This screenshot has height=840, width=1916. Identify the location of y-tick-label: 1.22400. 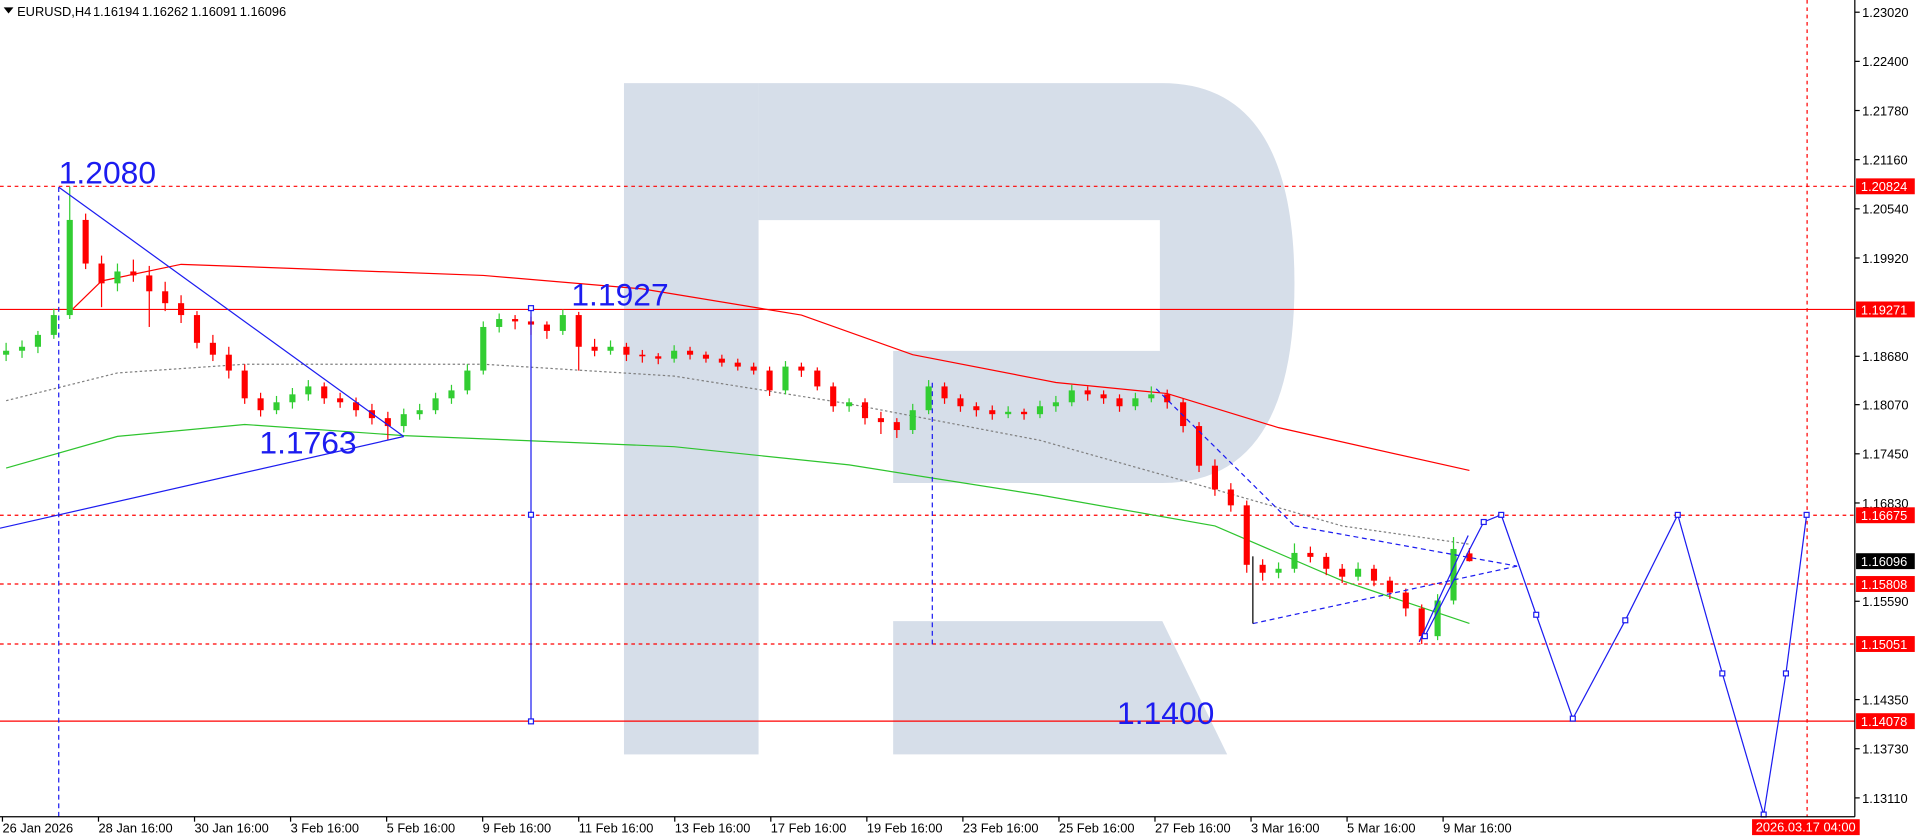
(1885, 61).